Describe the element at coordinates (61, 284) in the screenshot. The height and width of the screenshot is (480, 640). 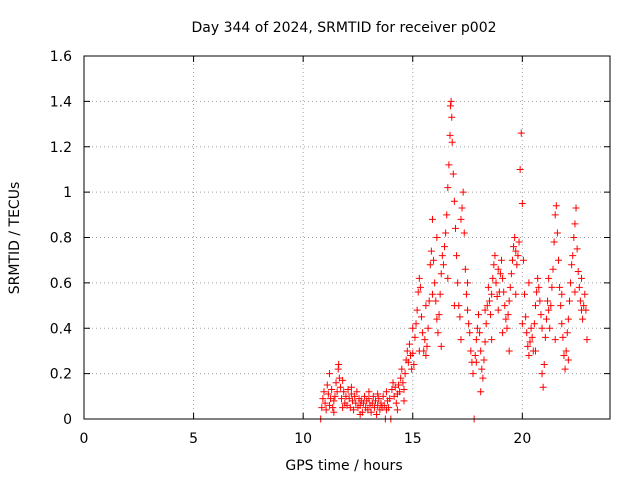
I see `y-tick-label: 0.6` at that location.